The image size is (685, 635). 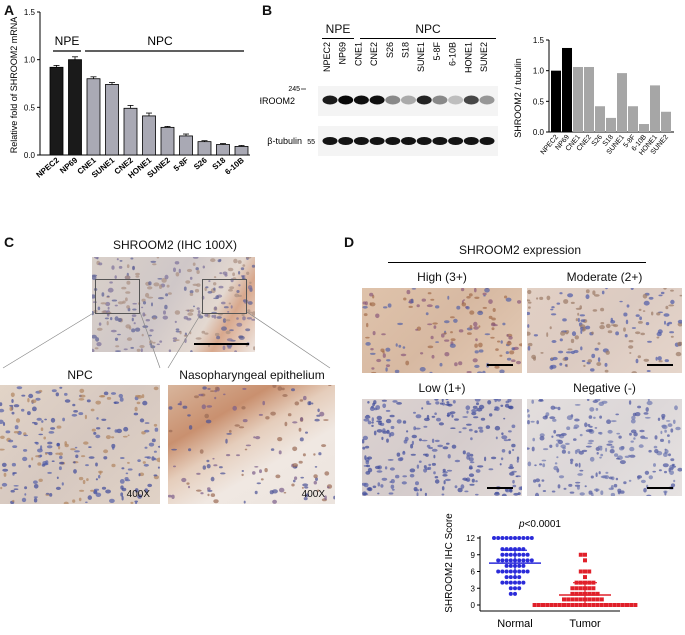 I want to click on panel-a-bar-CNE1, so click(x=93, y=117).